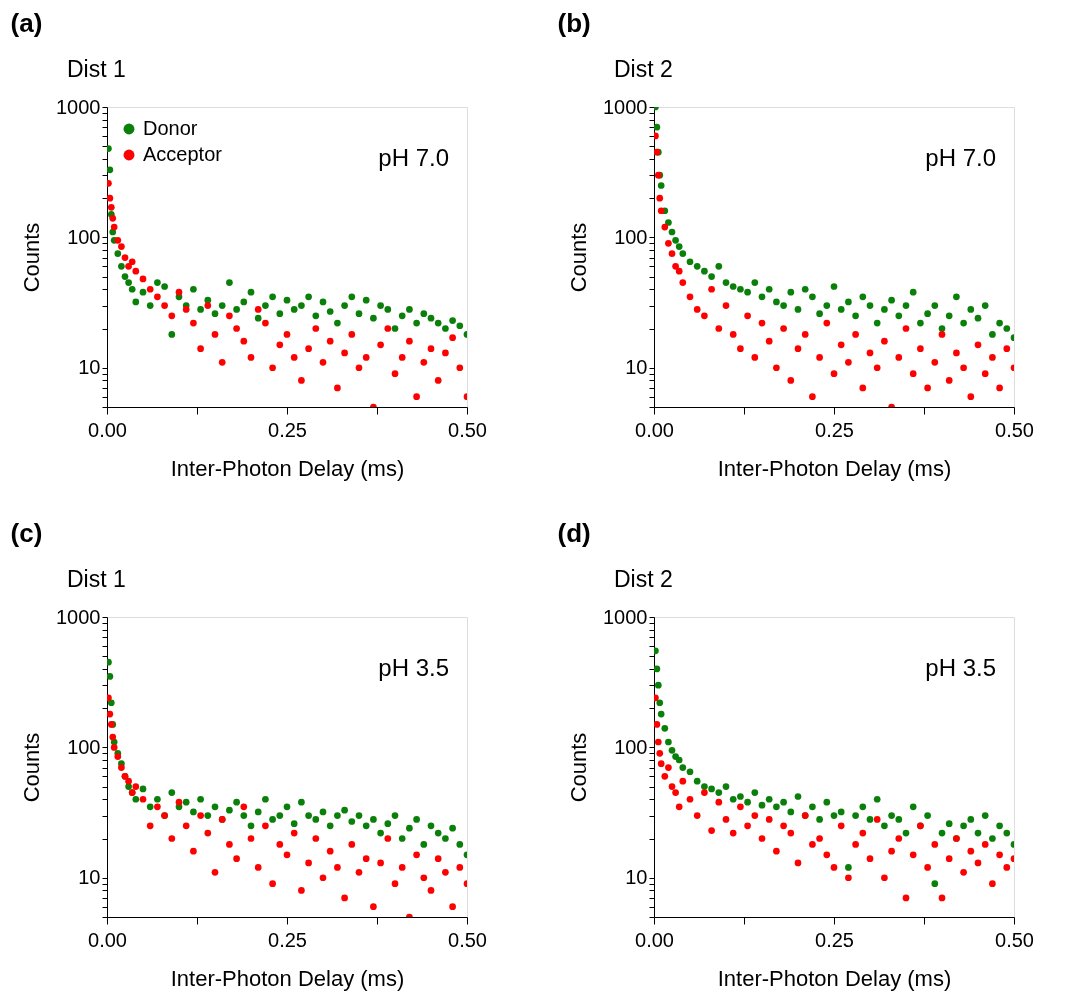 This screenshot has height=992, width=1072. Describe the element at coordinates (631, 746) in the screenshot. I see `y-tick-label: 100` at that location.